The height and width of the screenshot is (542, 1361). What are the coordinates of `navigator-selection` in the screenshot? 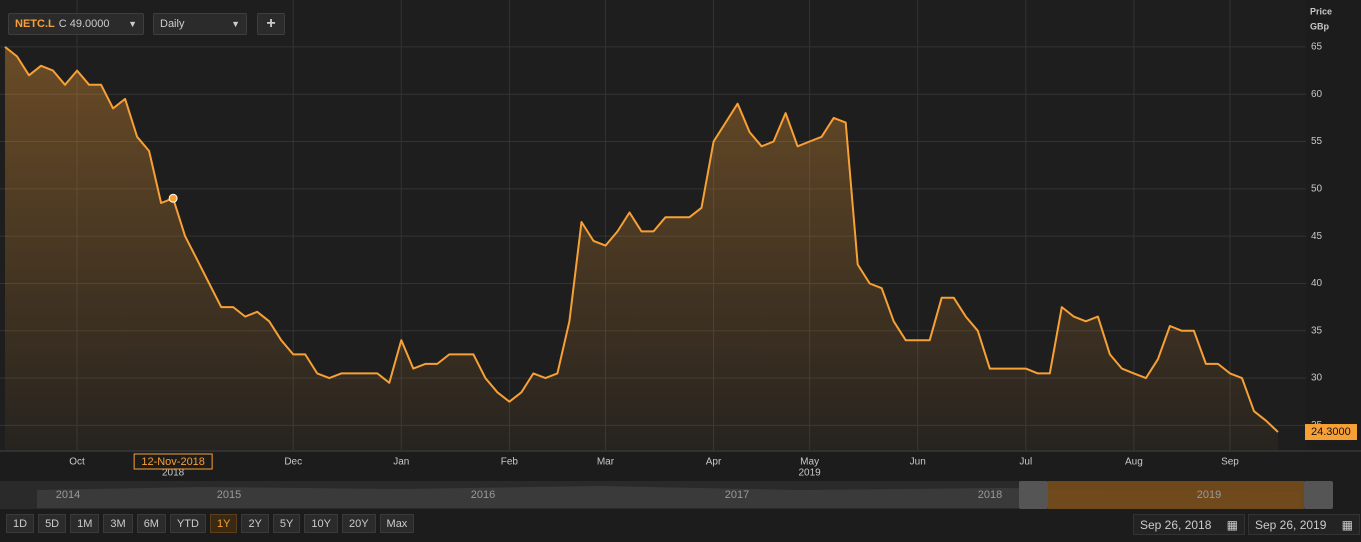 It's located at (1176, 495).